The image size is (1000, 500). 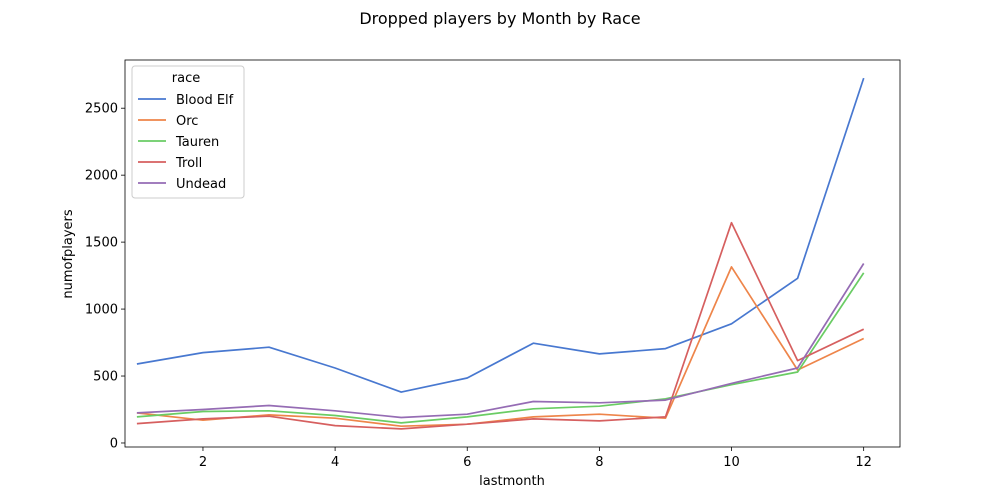 What do you see at coordinates (201, 184) in the screenshot?
I see `legend-item-label: Undead` at bounding box center [201, 184].